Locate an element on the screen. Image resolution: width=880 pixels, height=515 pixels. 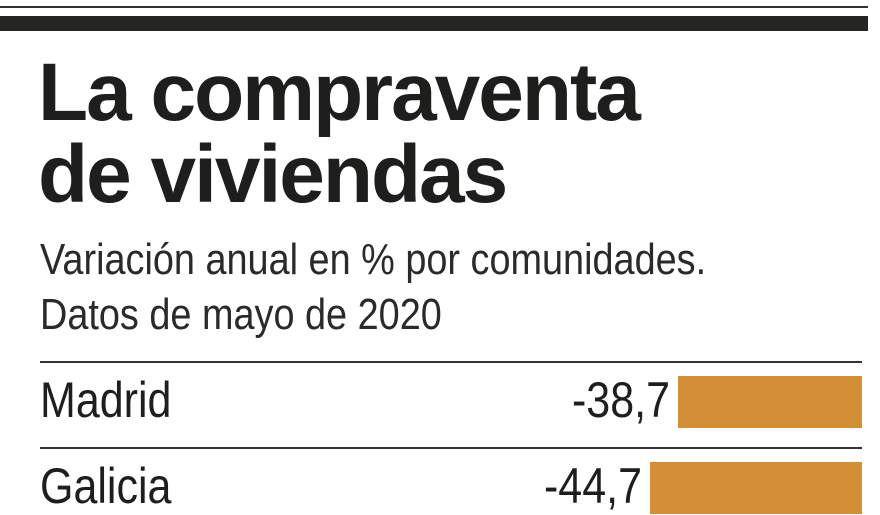
value-label: -44,7 is located at coordinates (592, 486).